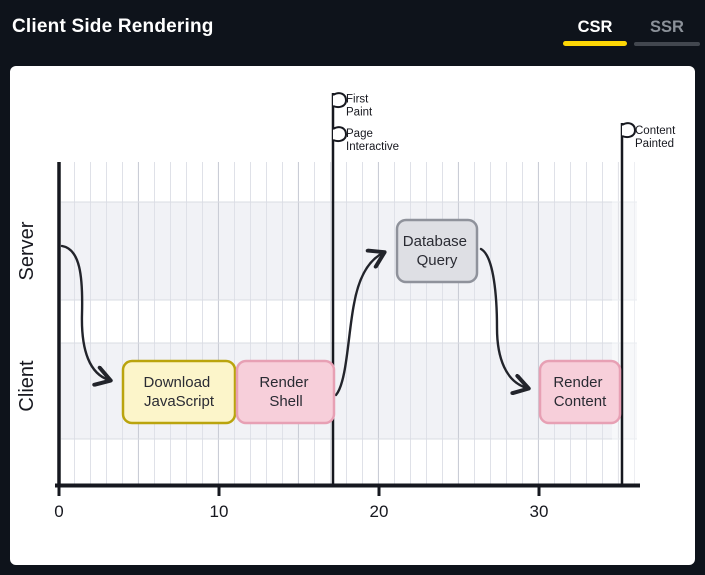  I want to click on task-render-shell: Render Shell, so click(285, 392).